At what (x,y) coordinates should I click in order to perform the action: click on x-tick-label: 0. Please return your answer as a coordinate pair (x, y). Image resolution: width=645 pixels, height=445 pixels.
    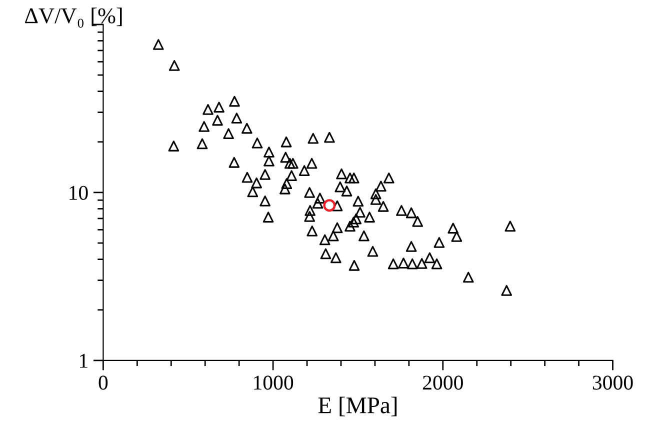
    Looking at the image, I should click on (103, 383).